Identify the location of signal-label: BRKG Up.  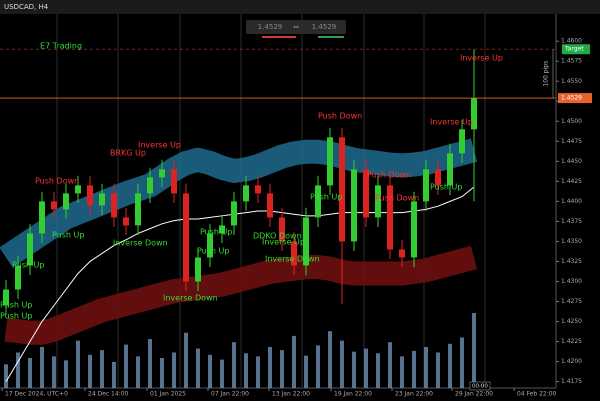
(128, 153).